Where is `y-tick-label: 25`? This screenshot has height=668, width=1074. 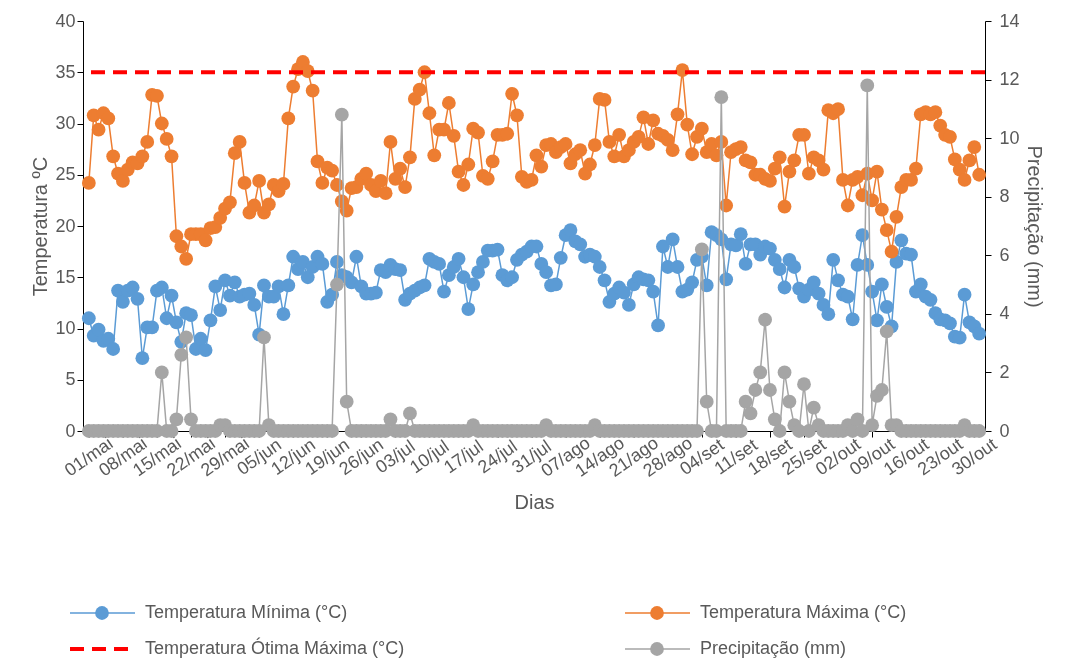 y-tick-label: 25 is located at coordinates (65, 174).